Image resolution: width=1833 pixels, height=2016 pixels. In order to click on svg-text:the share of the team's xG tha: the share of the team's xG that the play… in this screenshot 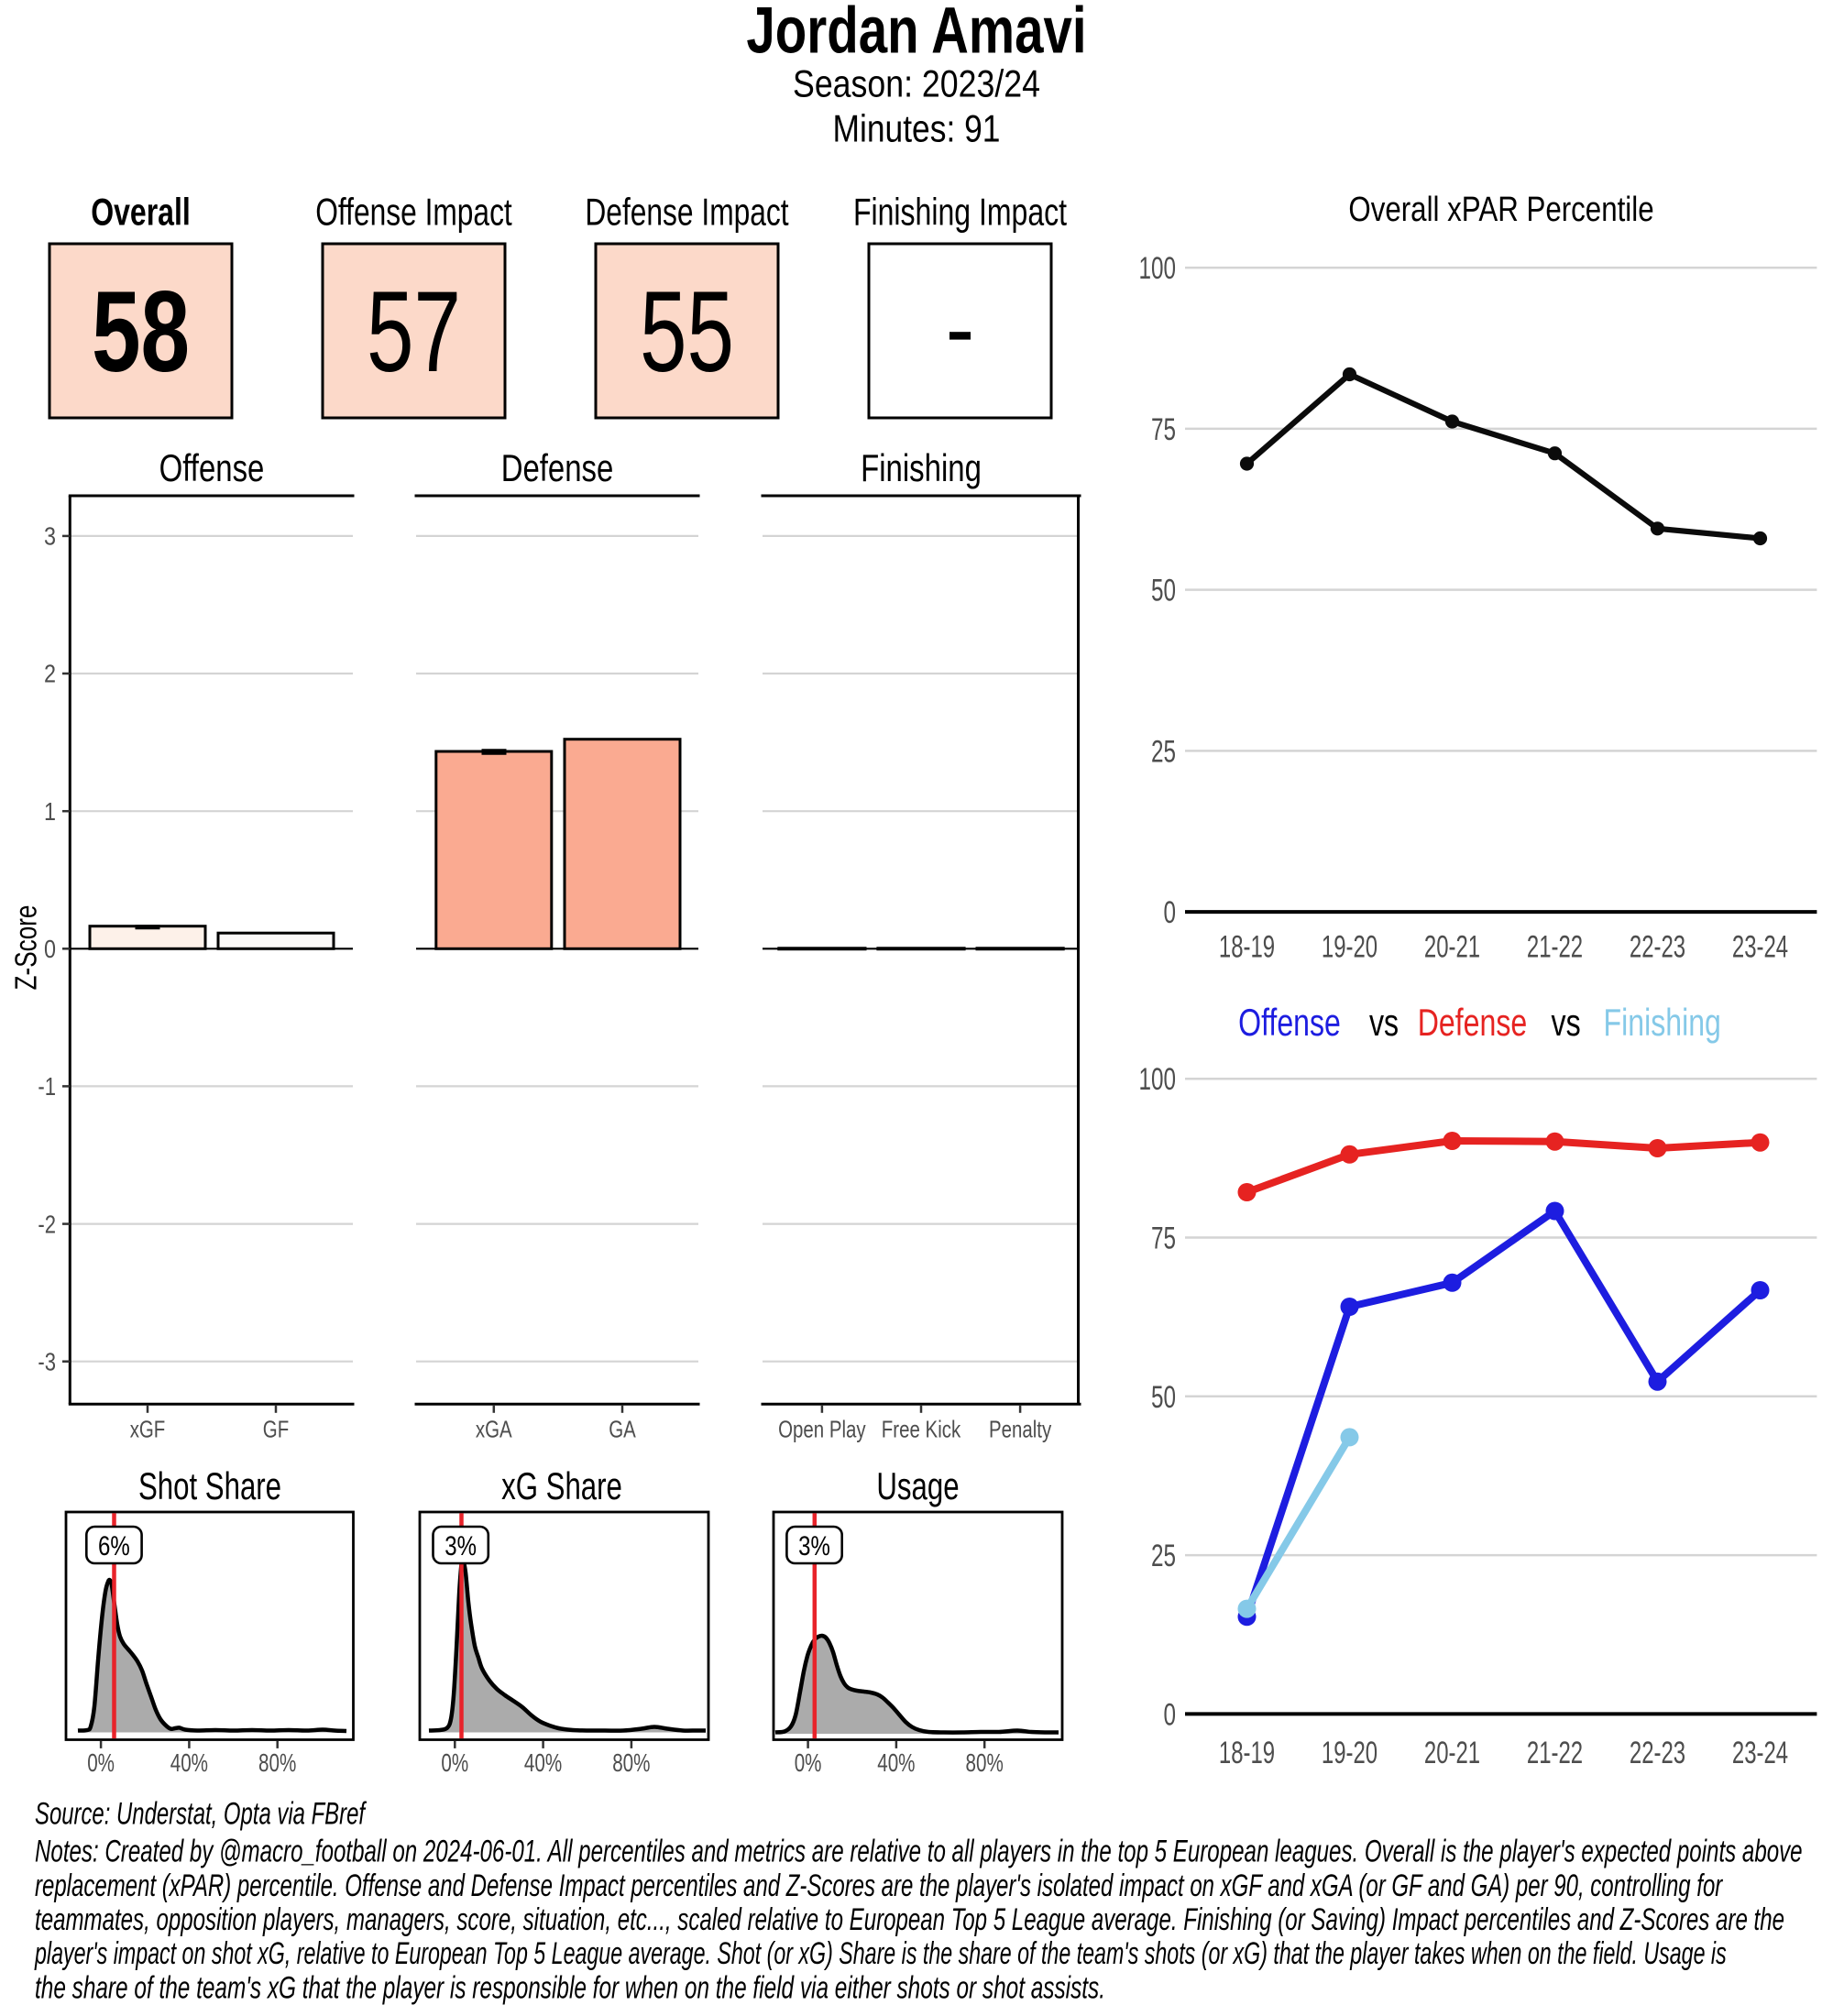, I will do `click(570, 1987)`.